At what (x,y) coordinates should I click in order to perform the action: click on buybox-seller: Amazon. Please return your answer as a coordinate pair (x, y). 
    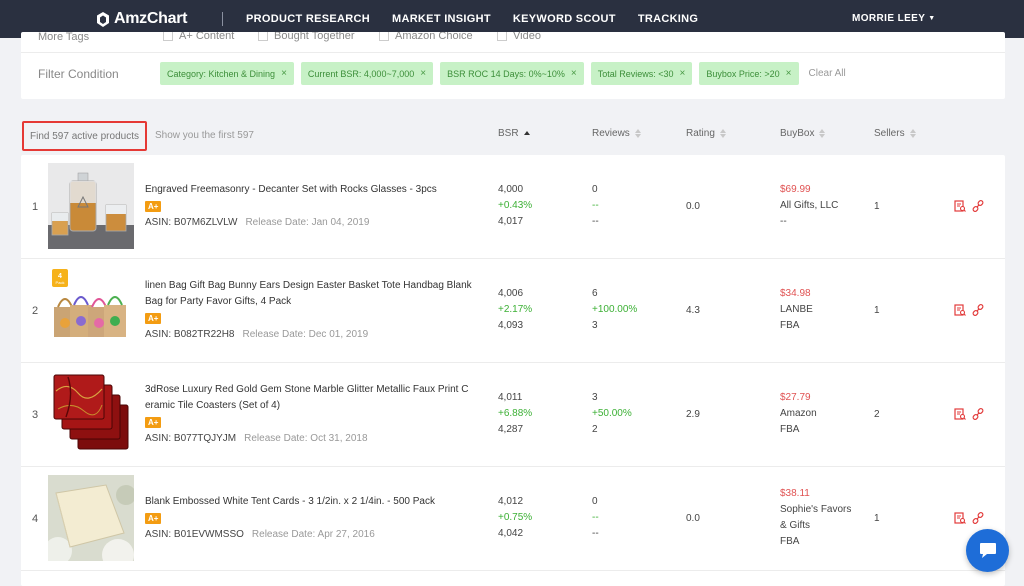
    Looking at the image, I should click on (798, 413).